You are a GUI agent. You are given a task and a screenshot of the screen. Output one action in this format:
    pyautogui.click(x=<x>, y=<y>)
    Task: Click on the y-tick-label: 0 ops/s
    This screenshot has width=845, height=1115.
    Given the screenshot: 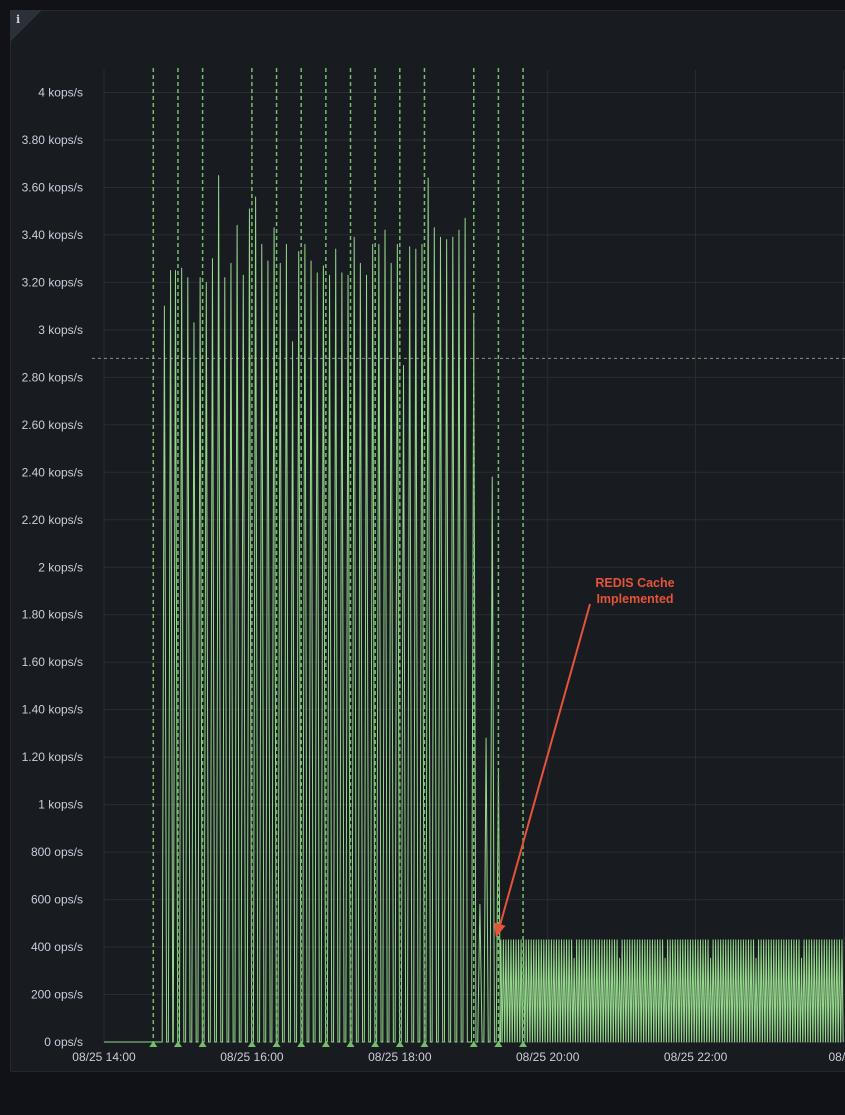 What is the action you would take?
    pyautogui.click(x=63, y=1042)
    